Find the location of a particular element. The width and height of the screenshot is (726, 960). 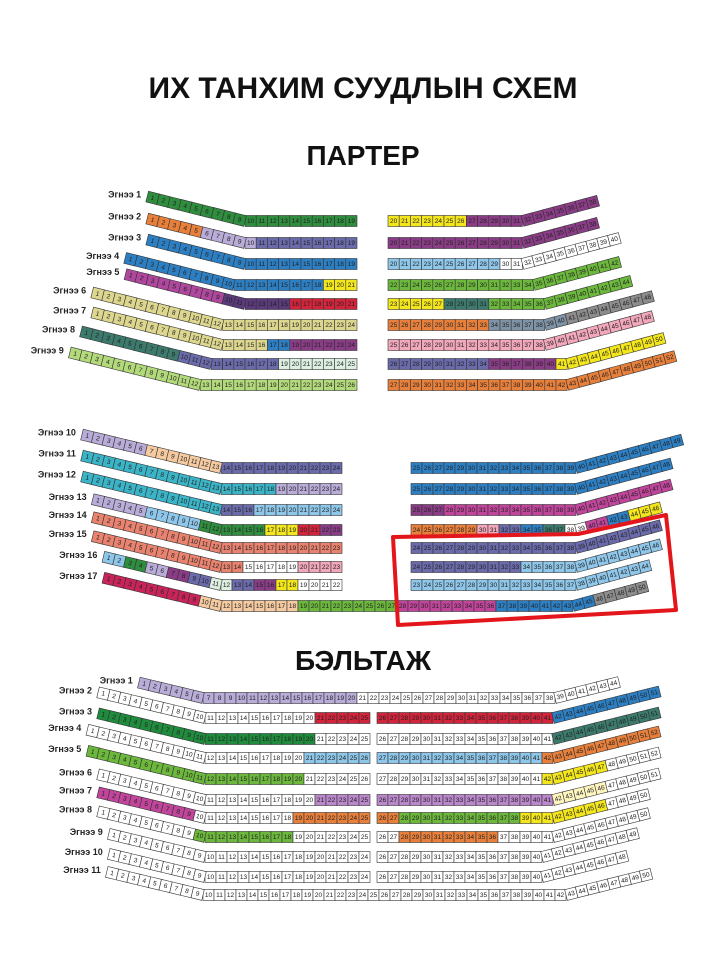

seat: 14 is located at coordinates (232, 779).